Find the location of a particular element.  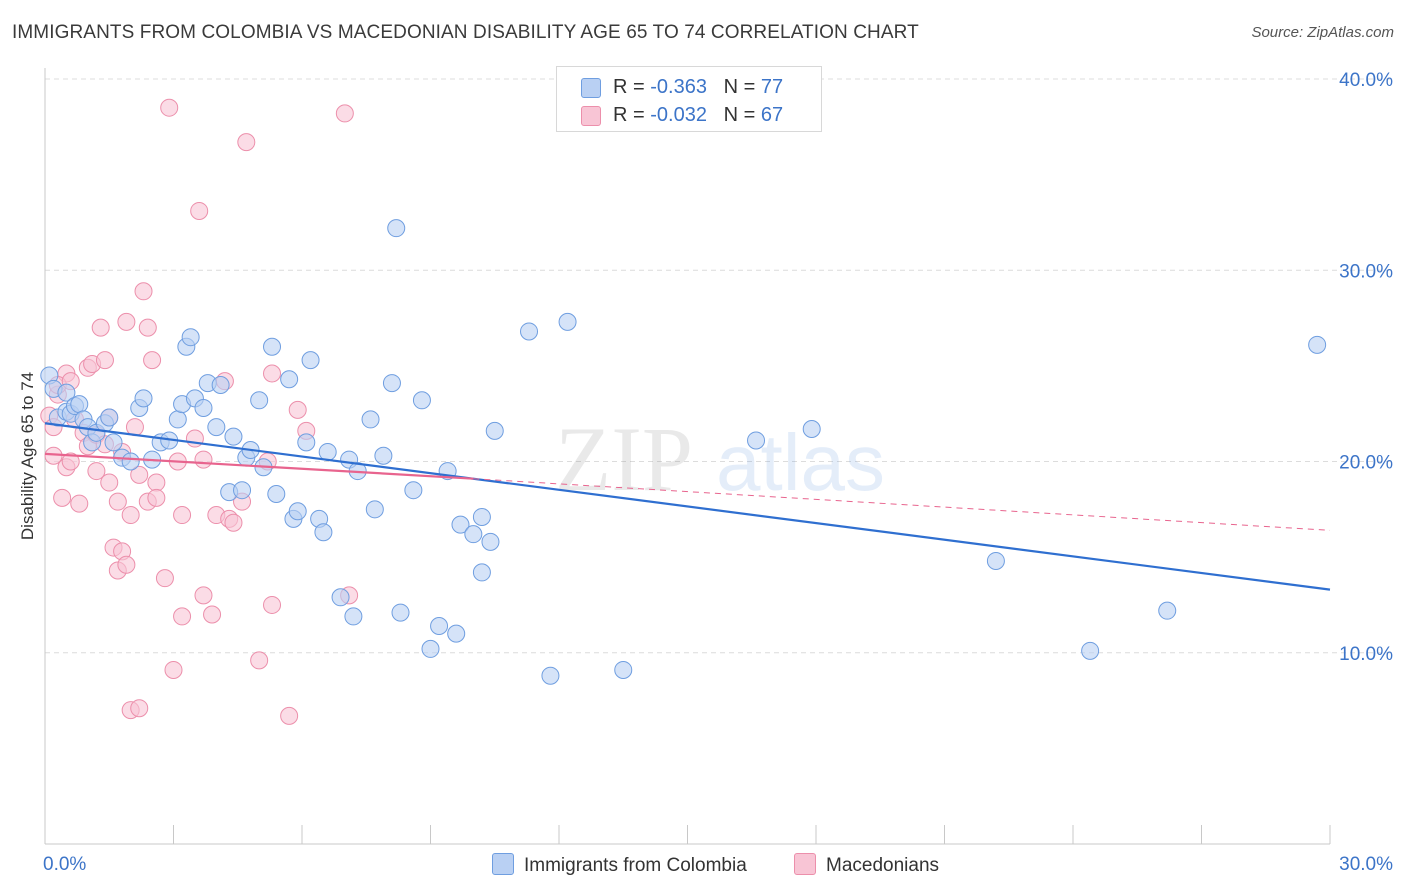

source-label: Source: ZipAtlas.com is located at coordinates (1322, 32).